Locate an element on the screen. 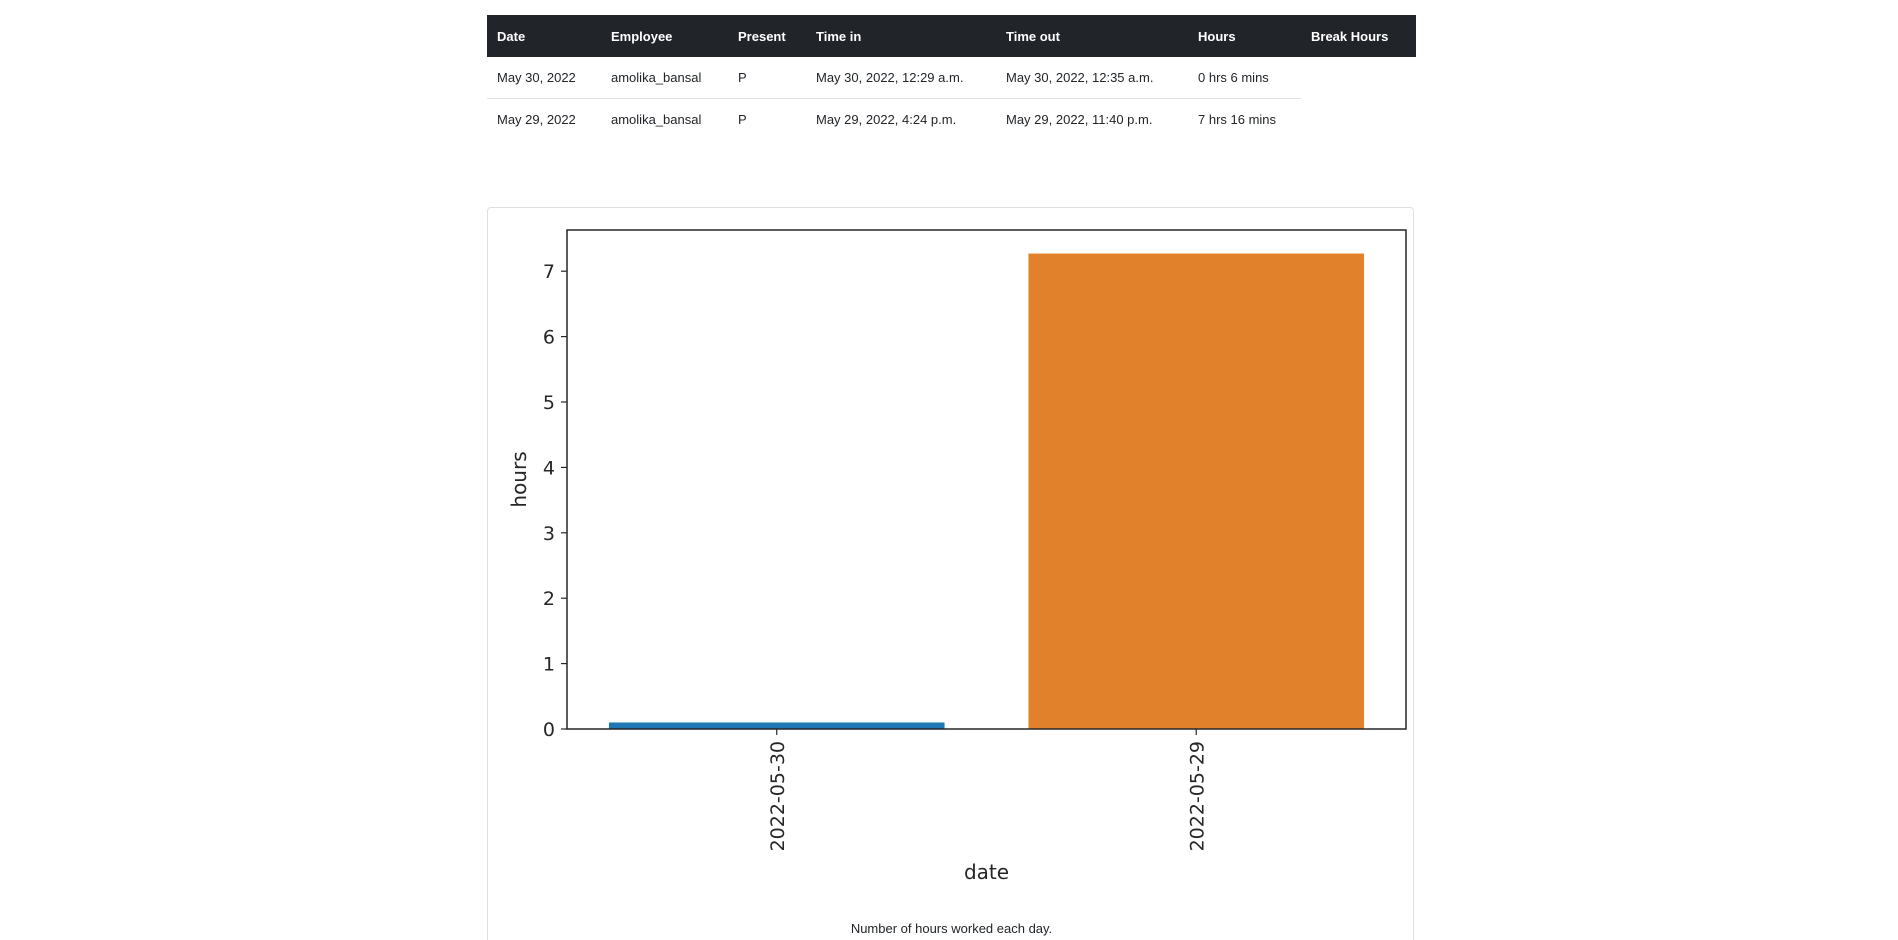 This screenshot has width=1898, height=940. header-employee: Employee is located at coordinates (642, 36).